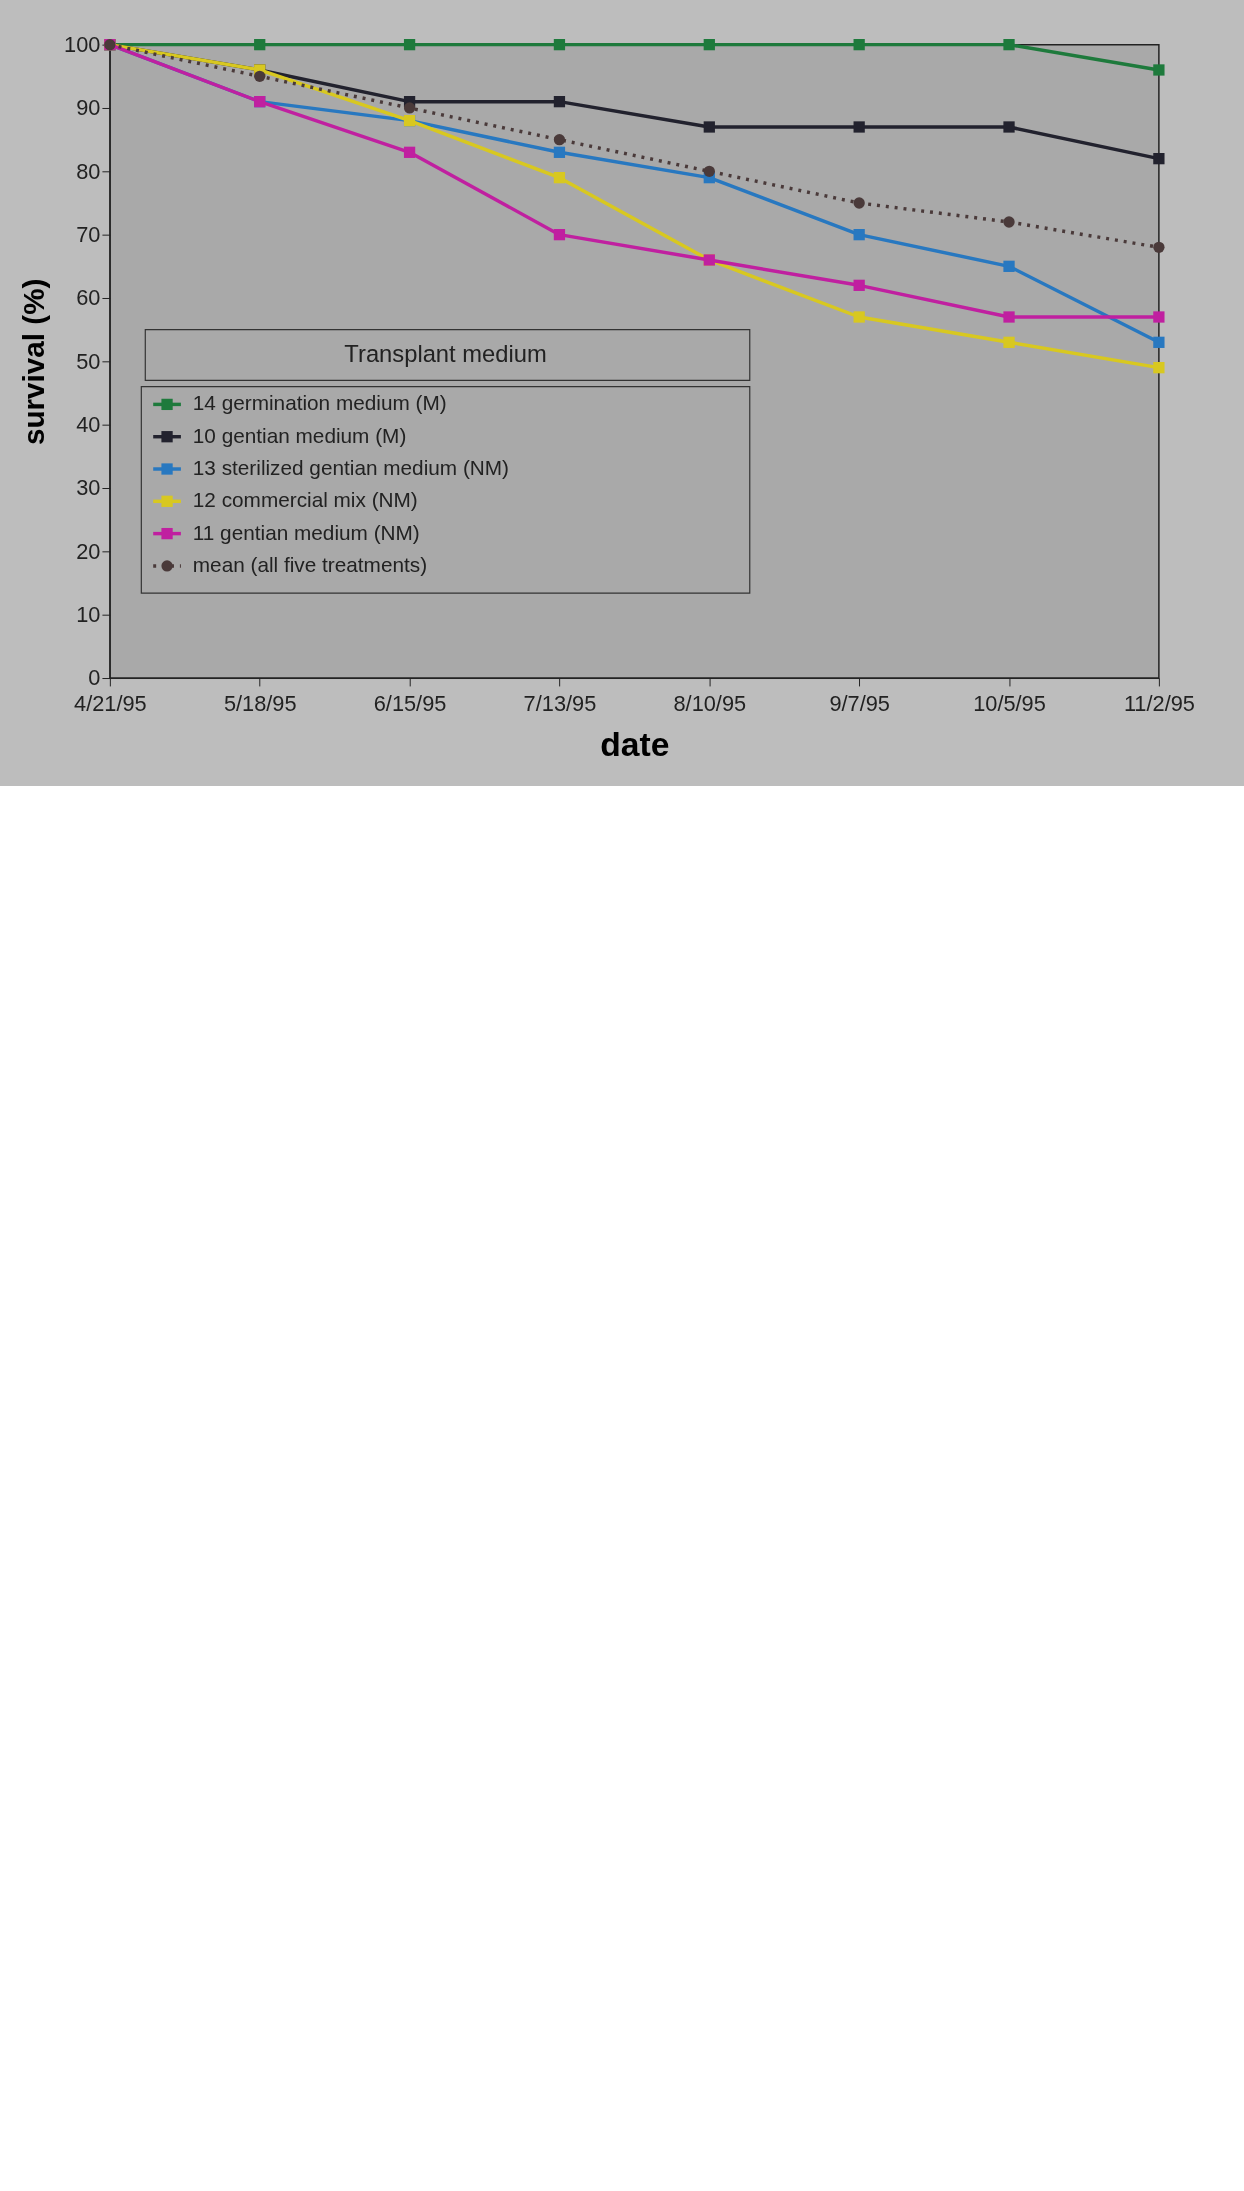 This screenshot has height=2191, width=1244. I want to click on x-tick-label: 4/21/95, so click(110, 704).